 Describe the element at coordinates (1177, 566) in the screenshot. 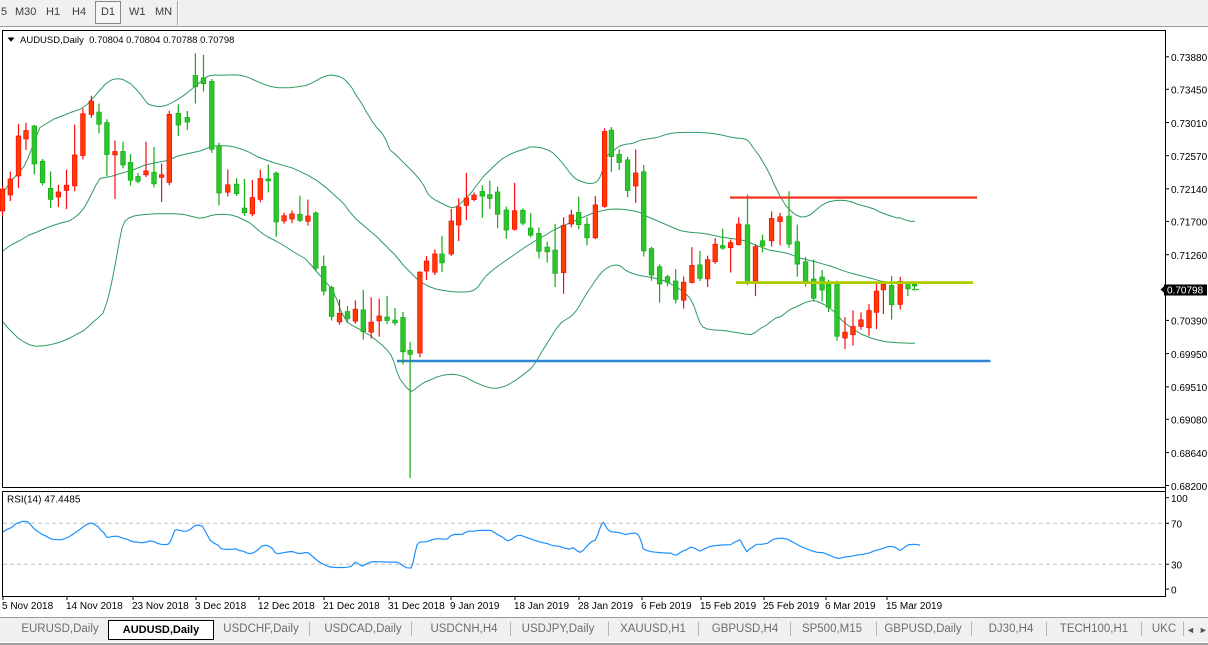

I see `svg-text: 30` at that location.